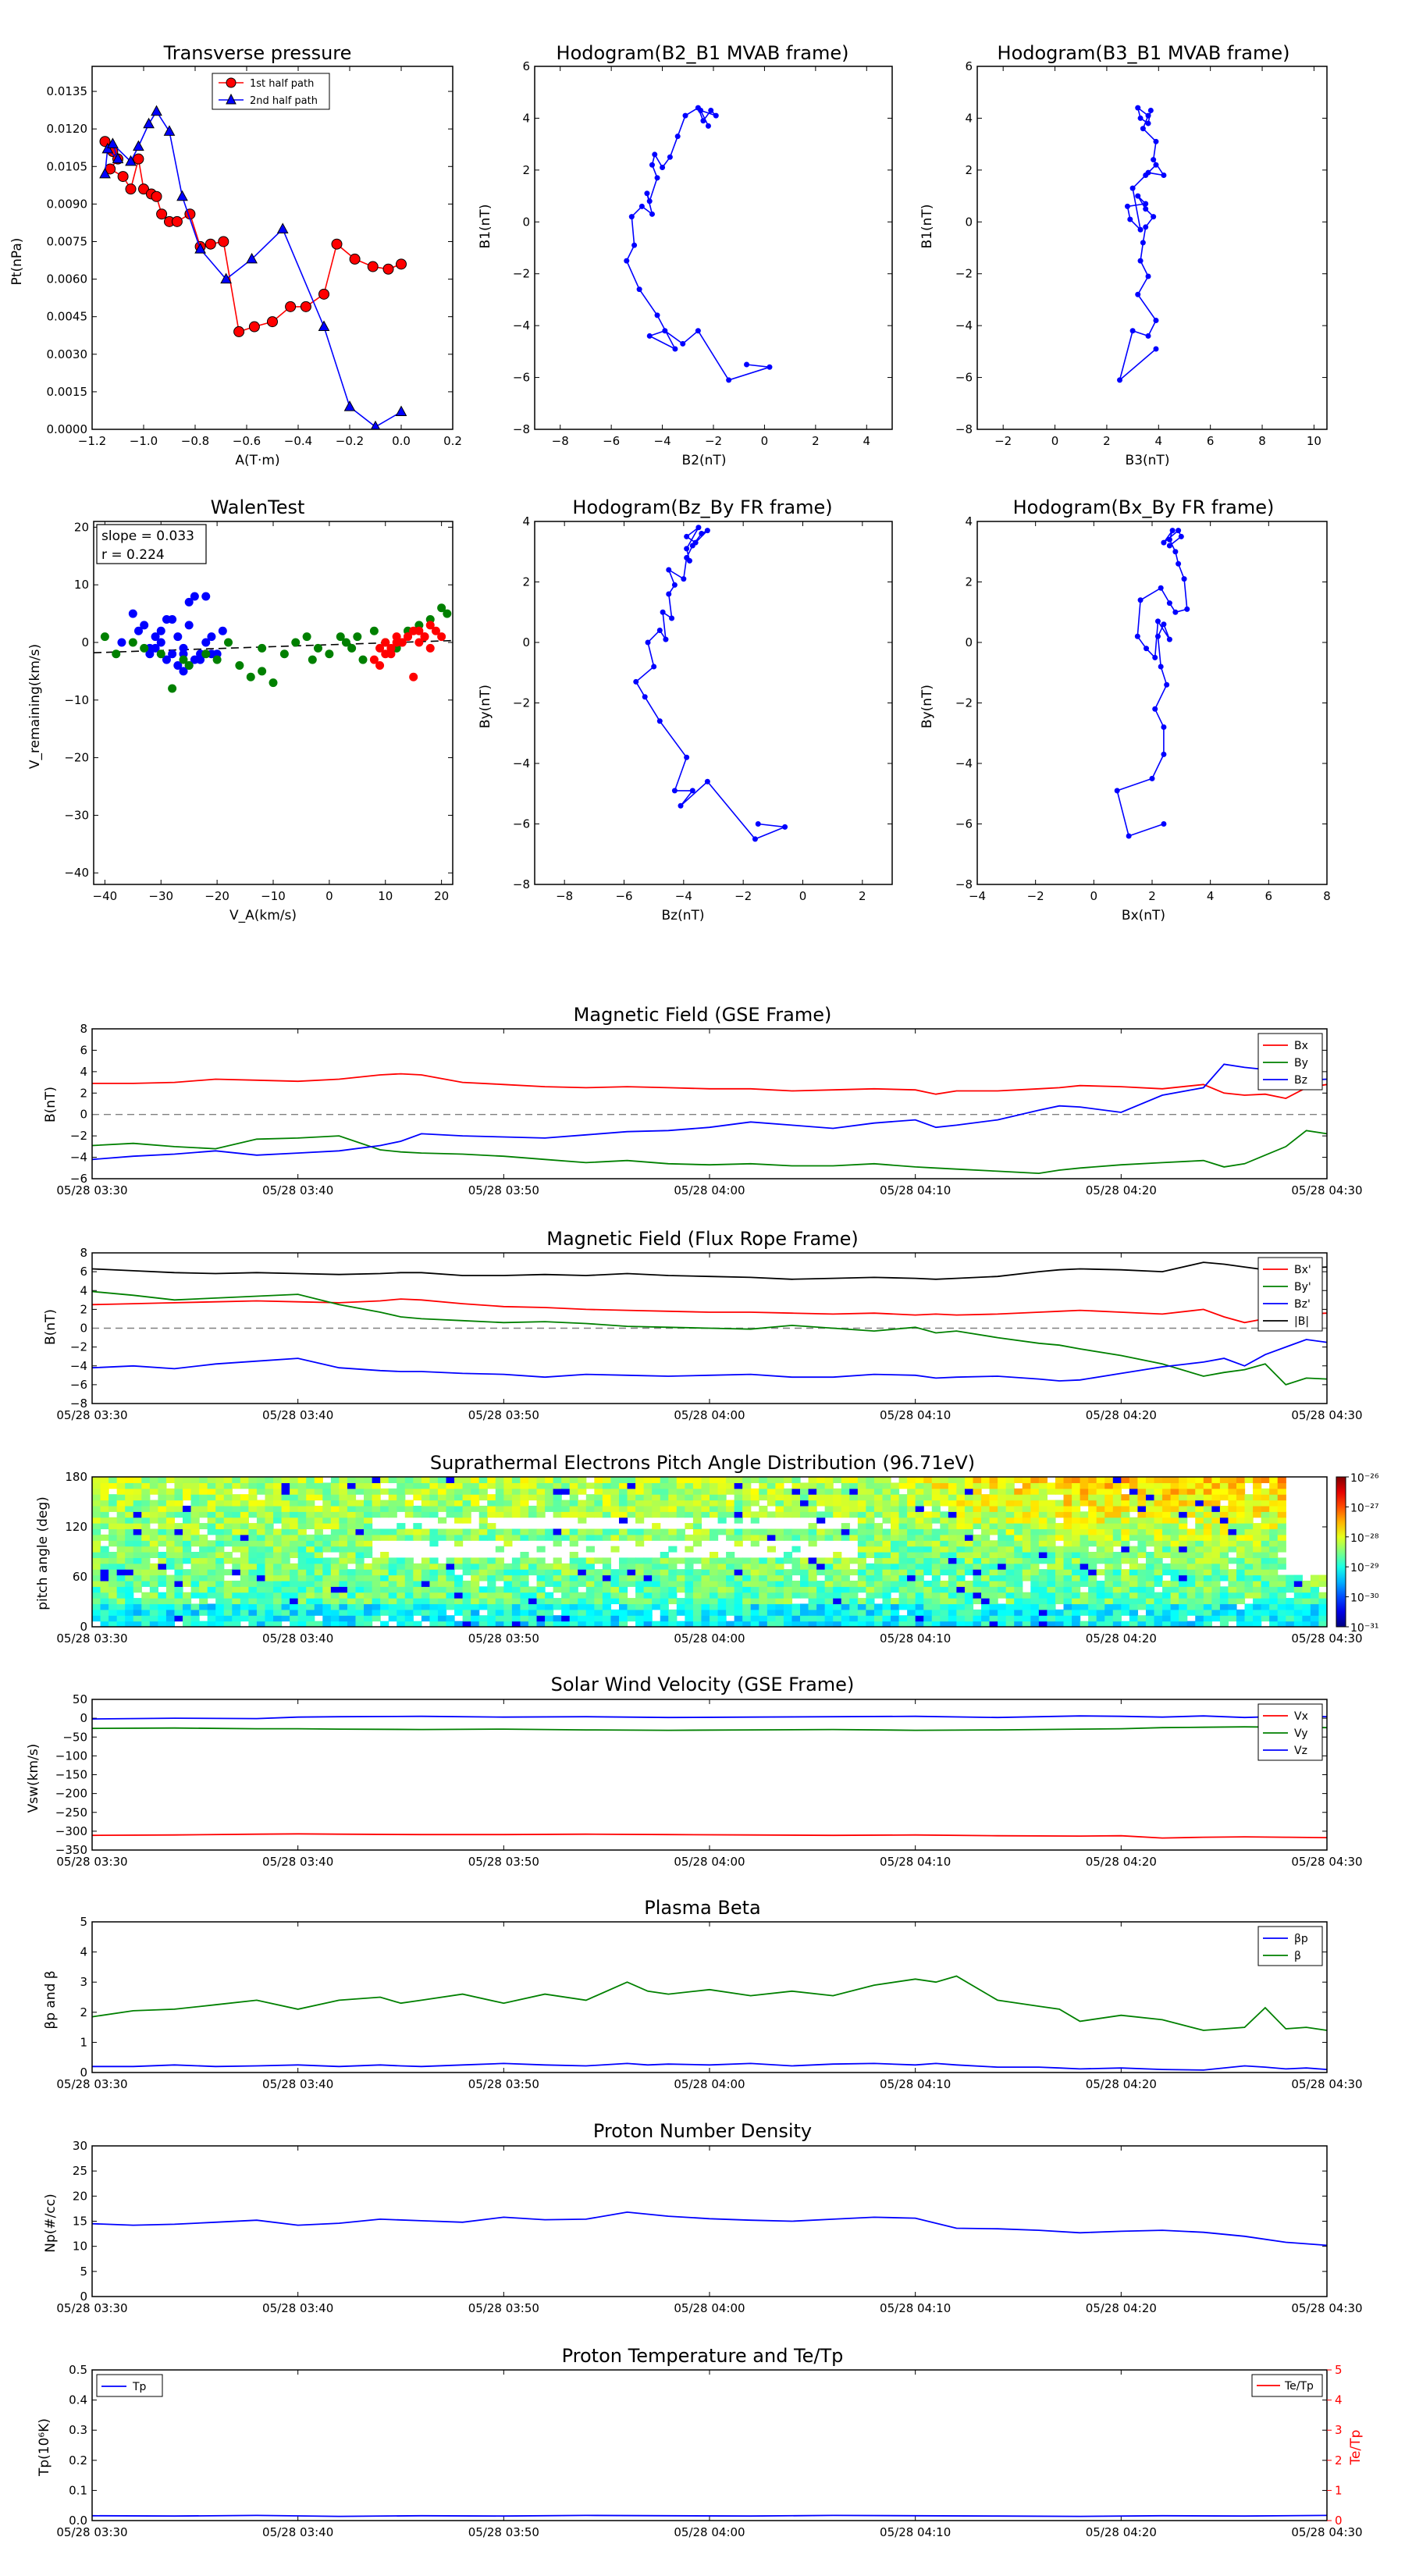 The width and height of the screenshot is (1405, 2576). What do you see at coordinates (78, 1385) in the screenshot?
I see `y-tick-label: −6` at bounding box center [78, 1385].